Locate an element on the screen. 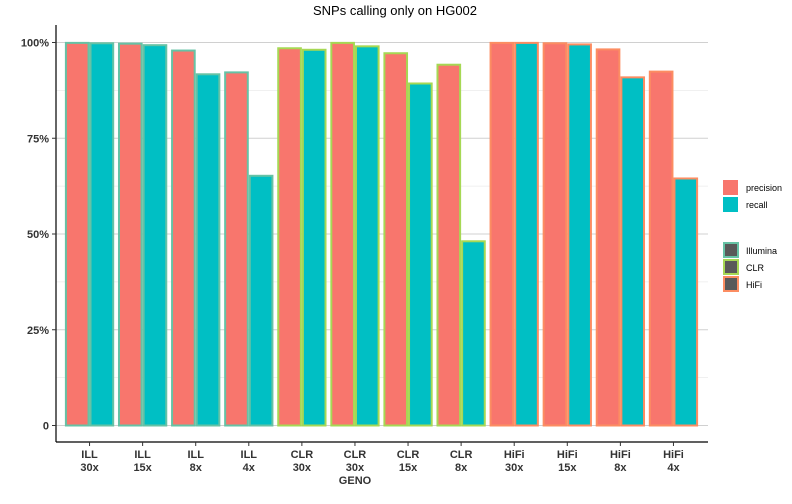  y-tick-label: 25% is located at coordinates (38, 331).